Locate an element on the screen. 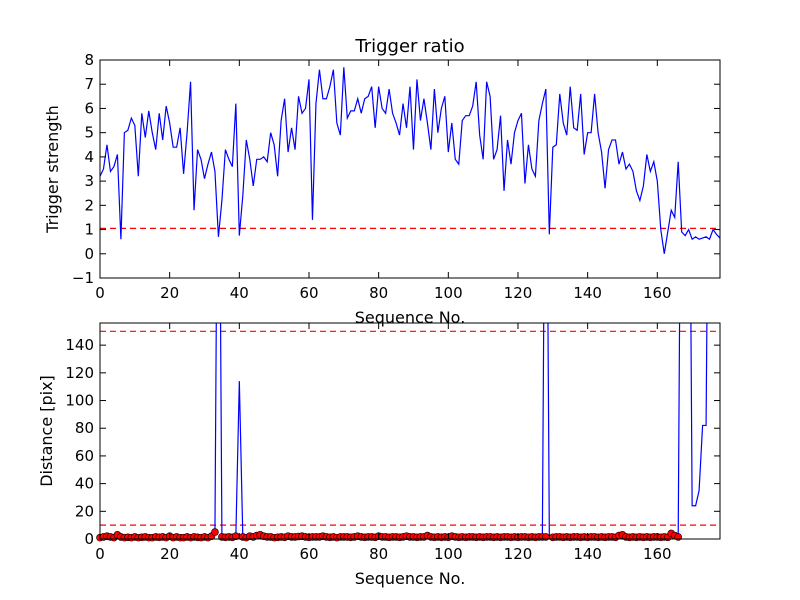  trigger-y-axis-label: Trigger strength is located at coordinates (52, 169).